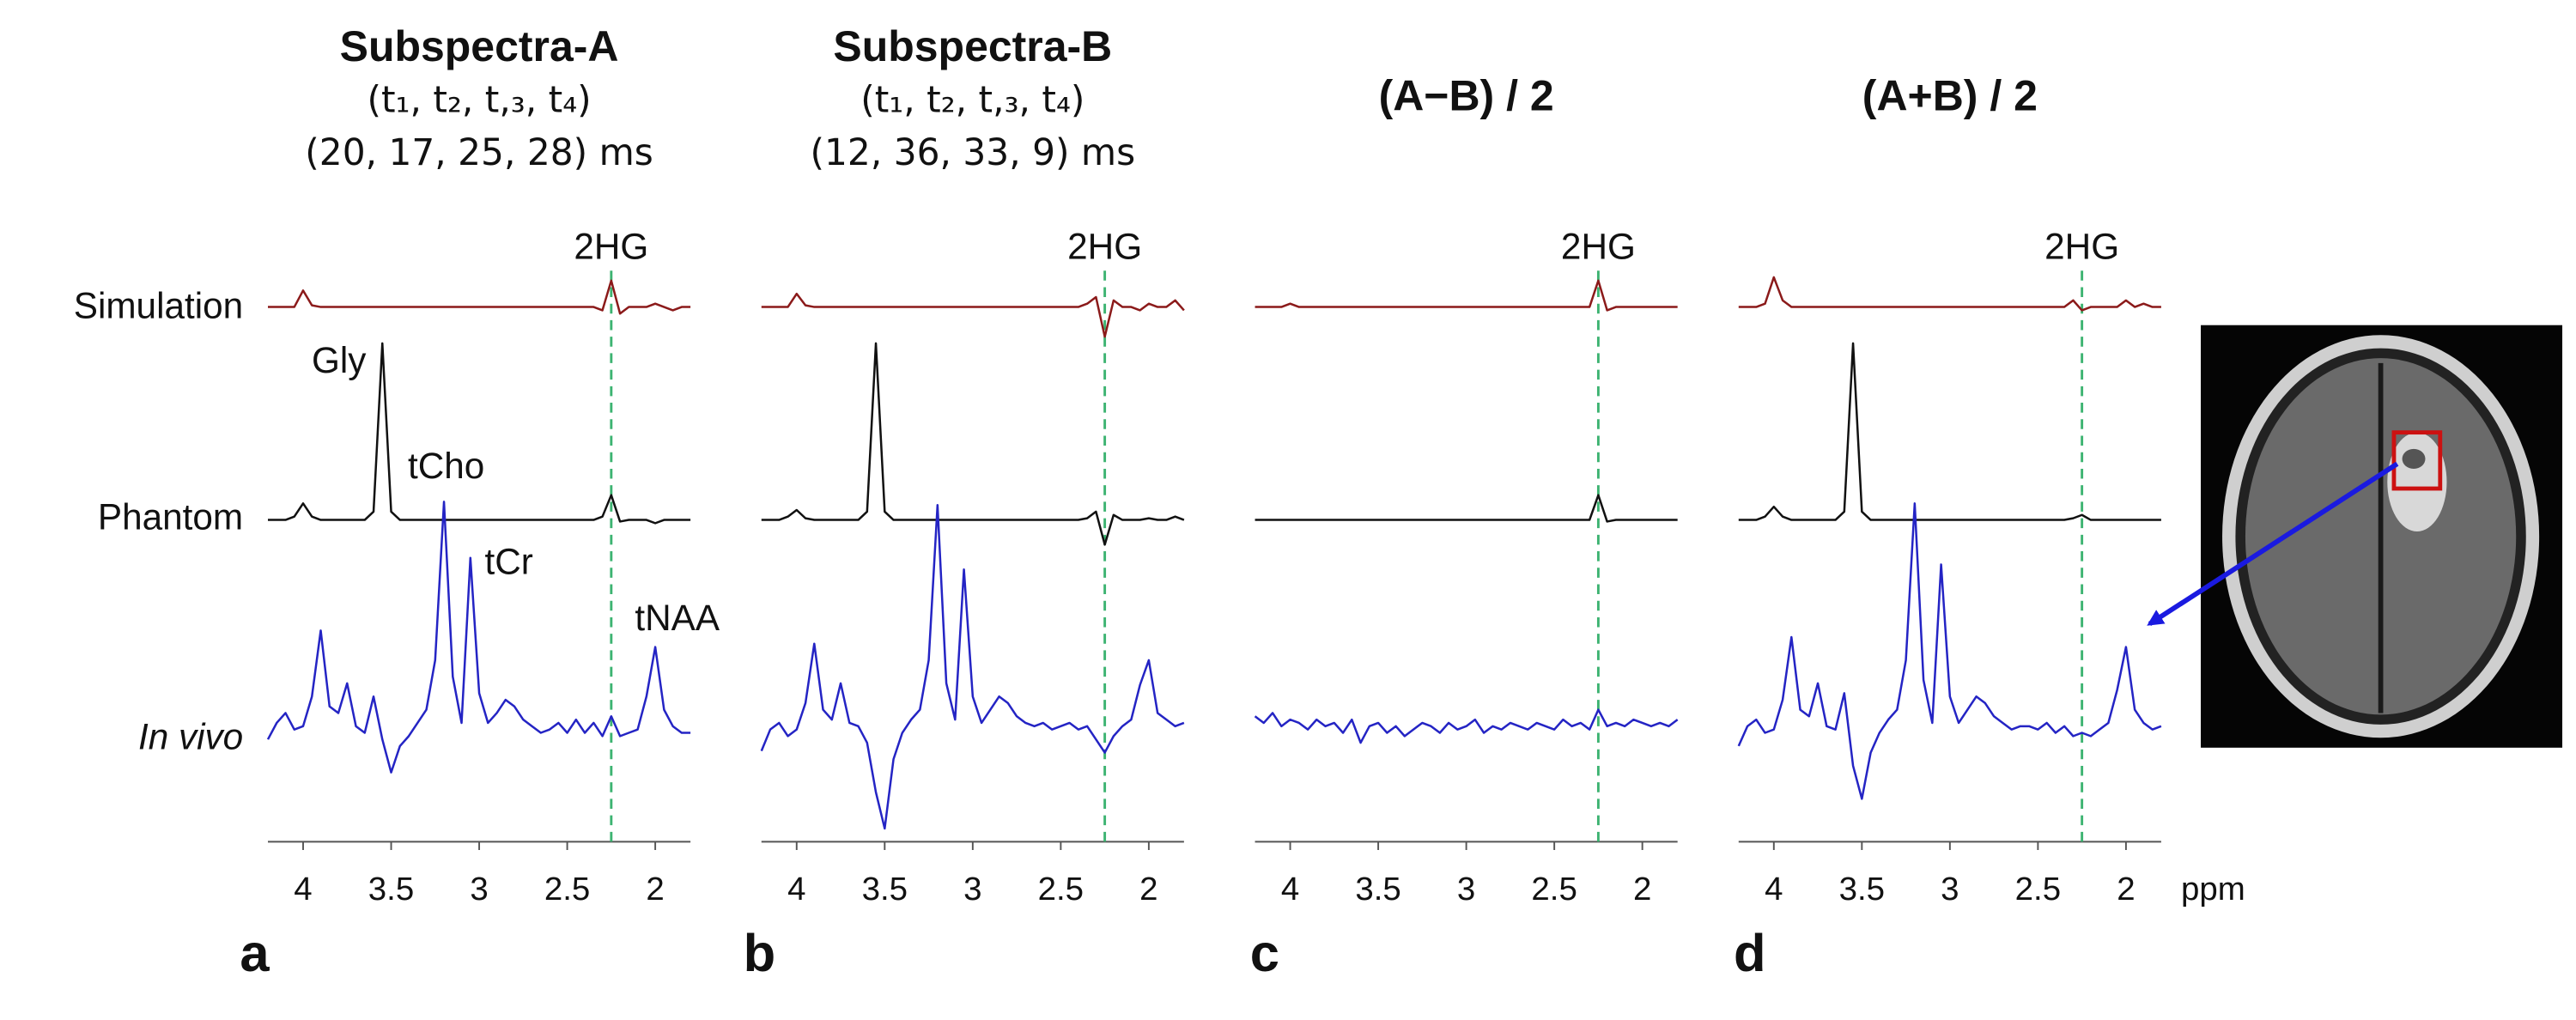  I want to click on panel-title: (A+B) / 2, so click(1950, 96).